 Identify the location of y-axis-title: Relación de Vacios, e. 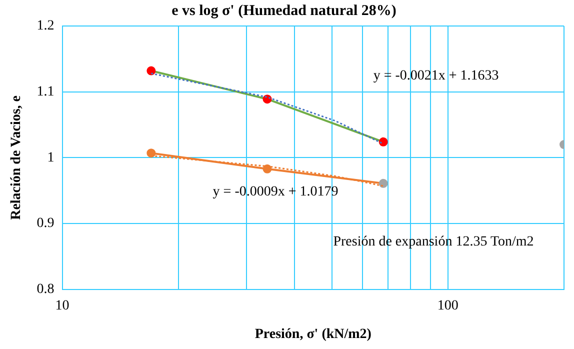
(16, 157).